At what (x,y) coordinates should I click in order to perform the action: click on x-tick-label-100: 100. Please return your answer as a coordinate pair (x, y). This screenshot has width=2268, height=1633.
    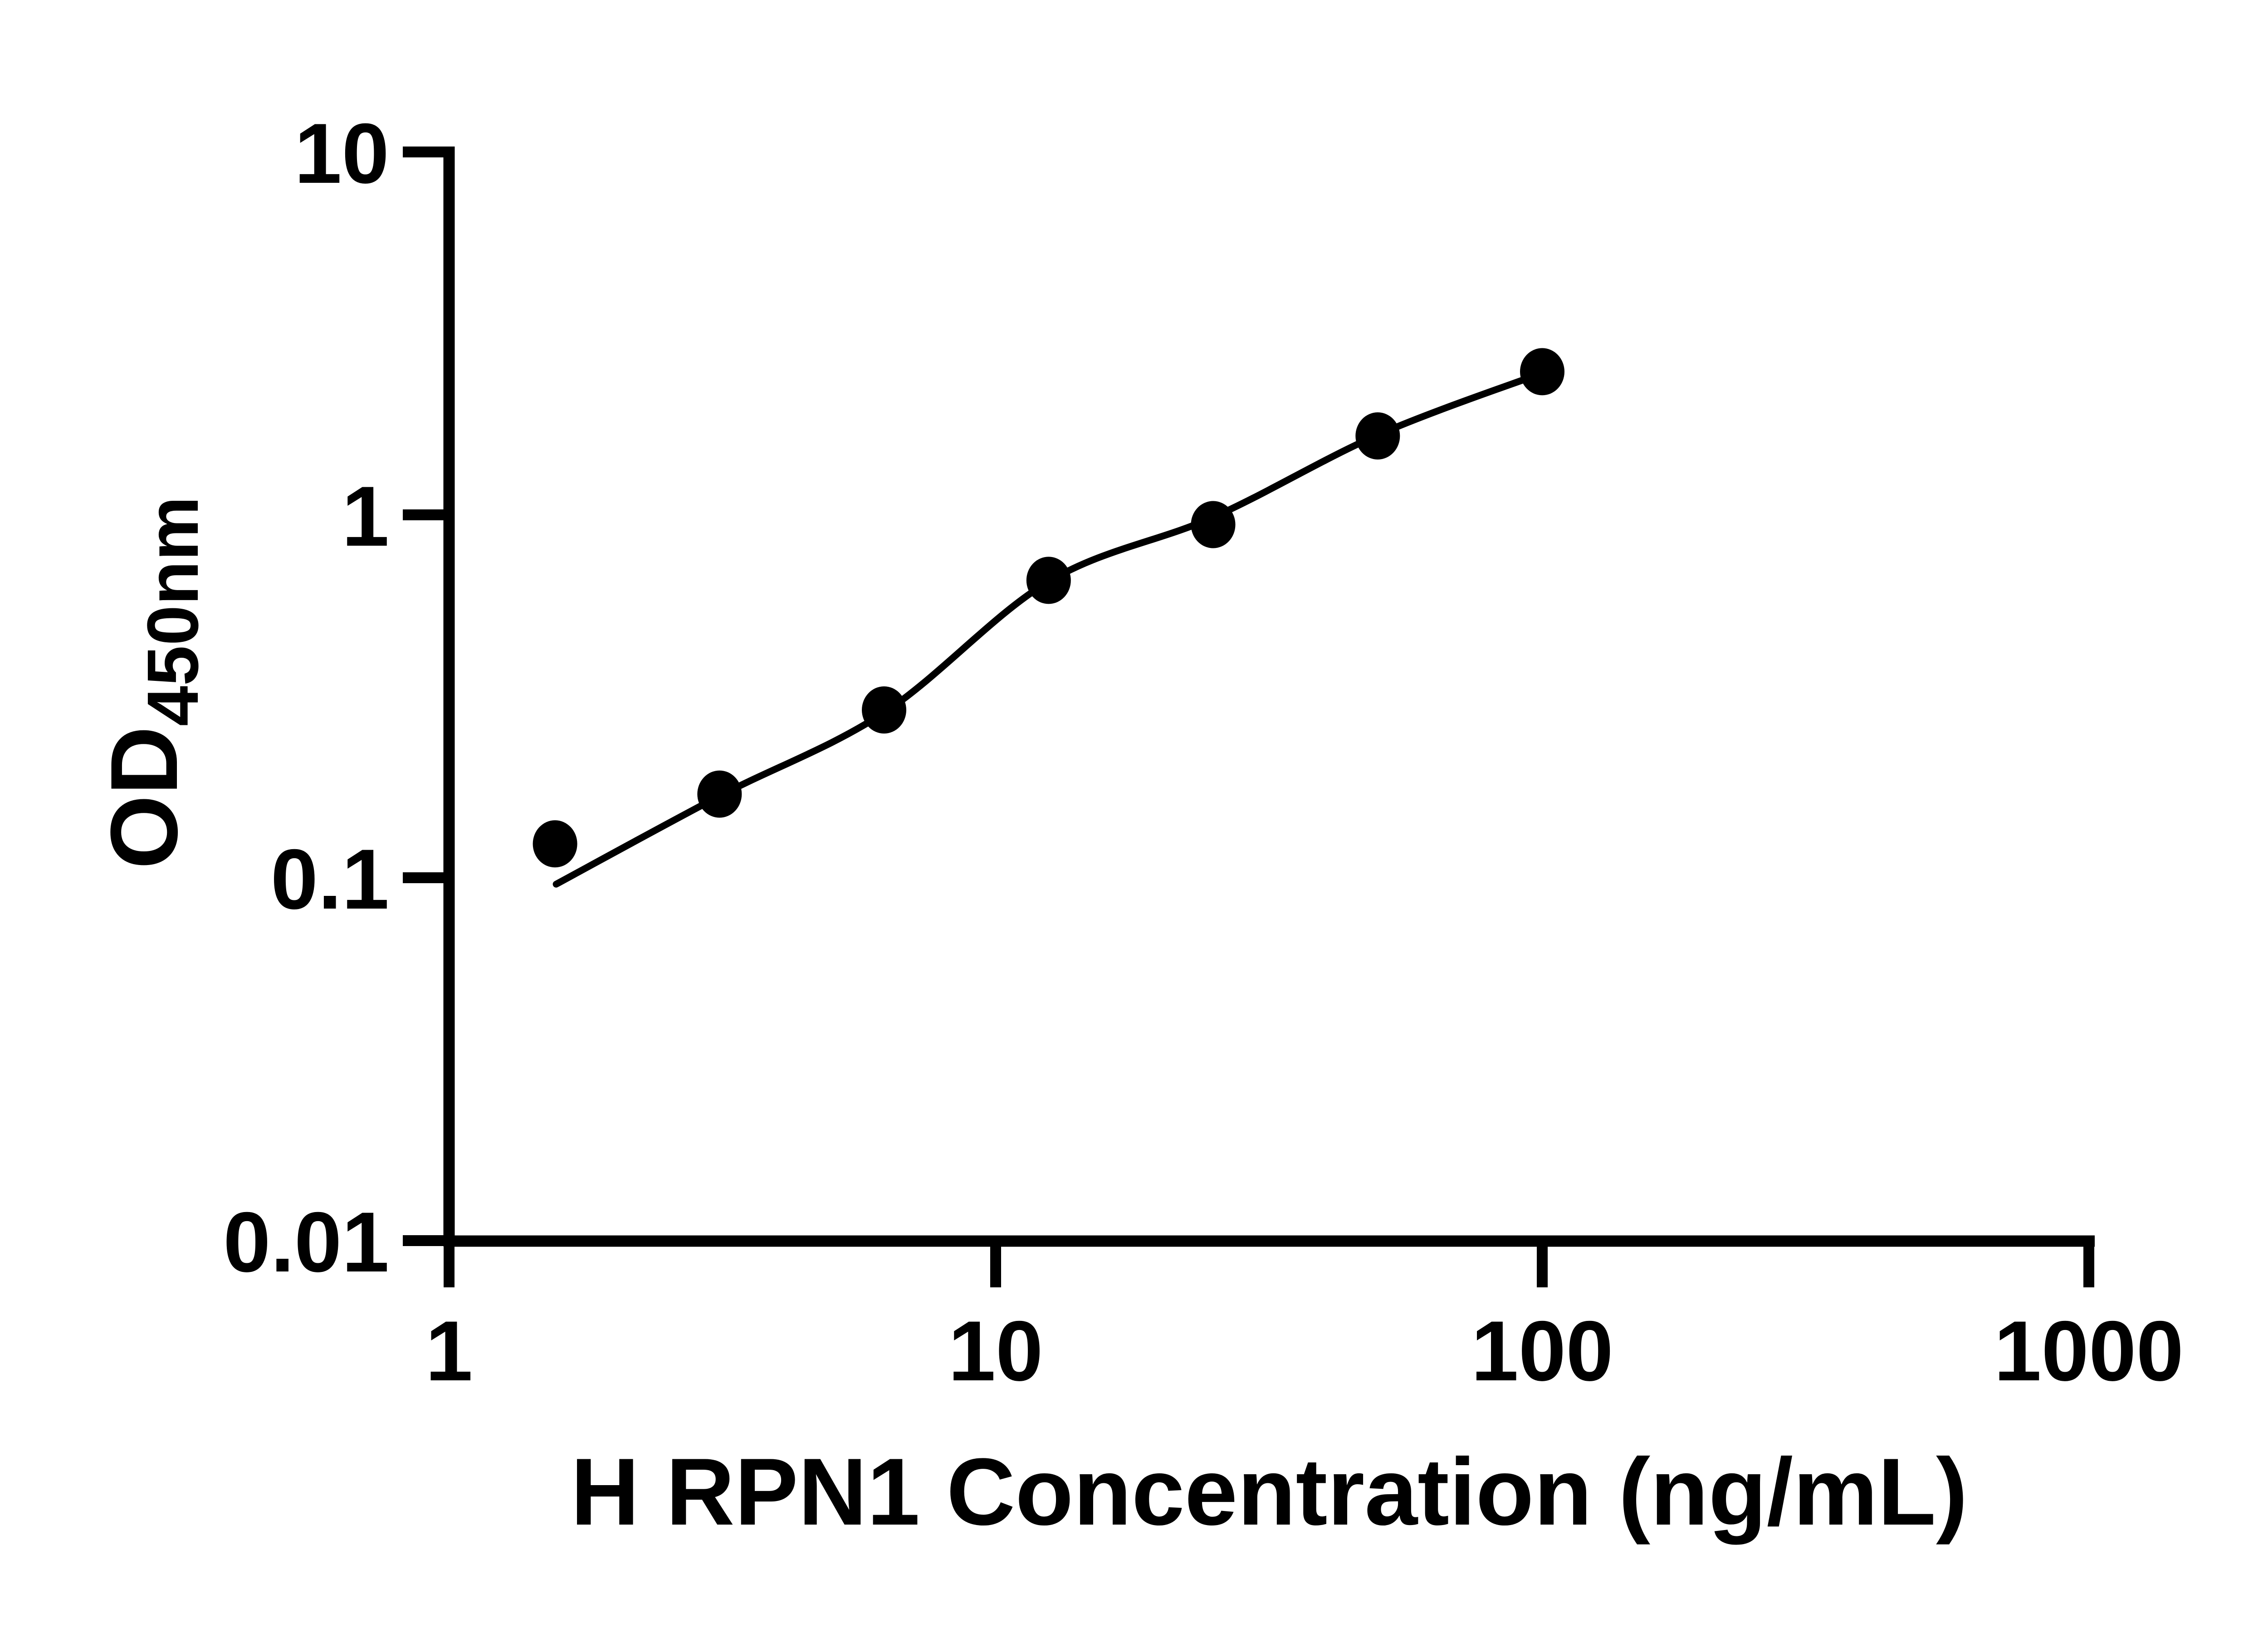
    Looking at the image, I should click on (1542, 1350).